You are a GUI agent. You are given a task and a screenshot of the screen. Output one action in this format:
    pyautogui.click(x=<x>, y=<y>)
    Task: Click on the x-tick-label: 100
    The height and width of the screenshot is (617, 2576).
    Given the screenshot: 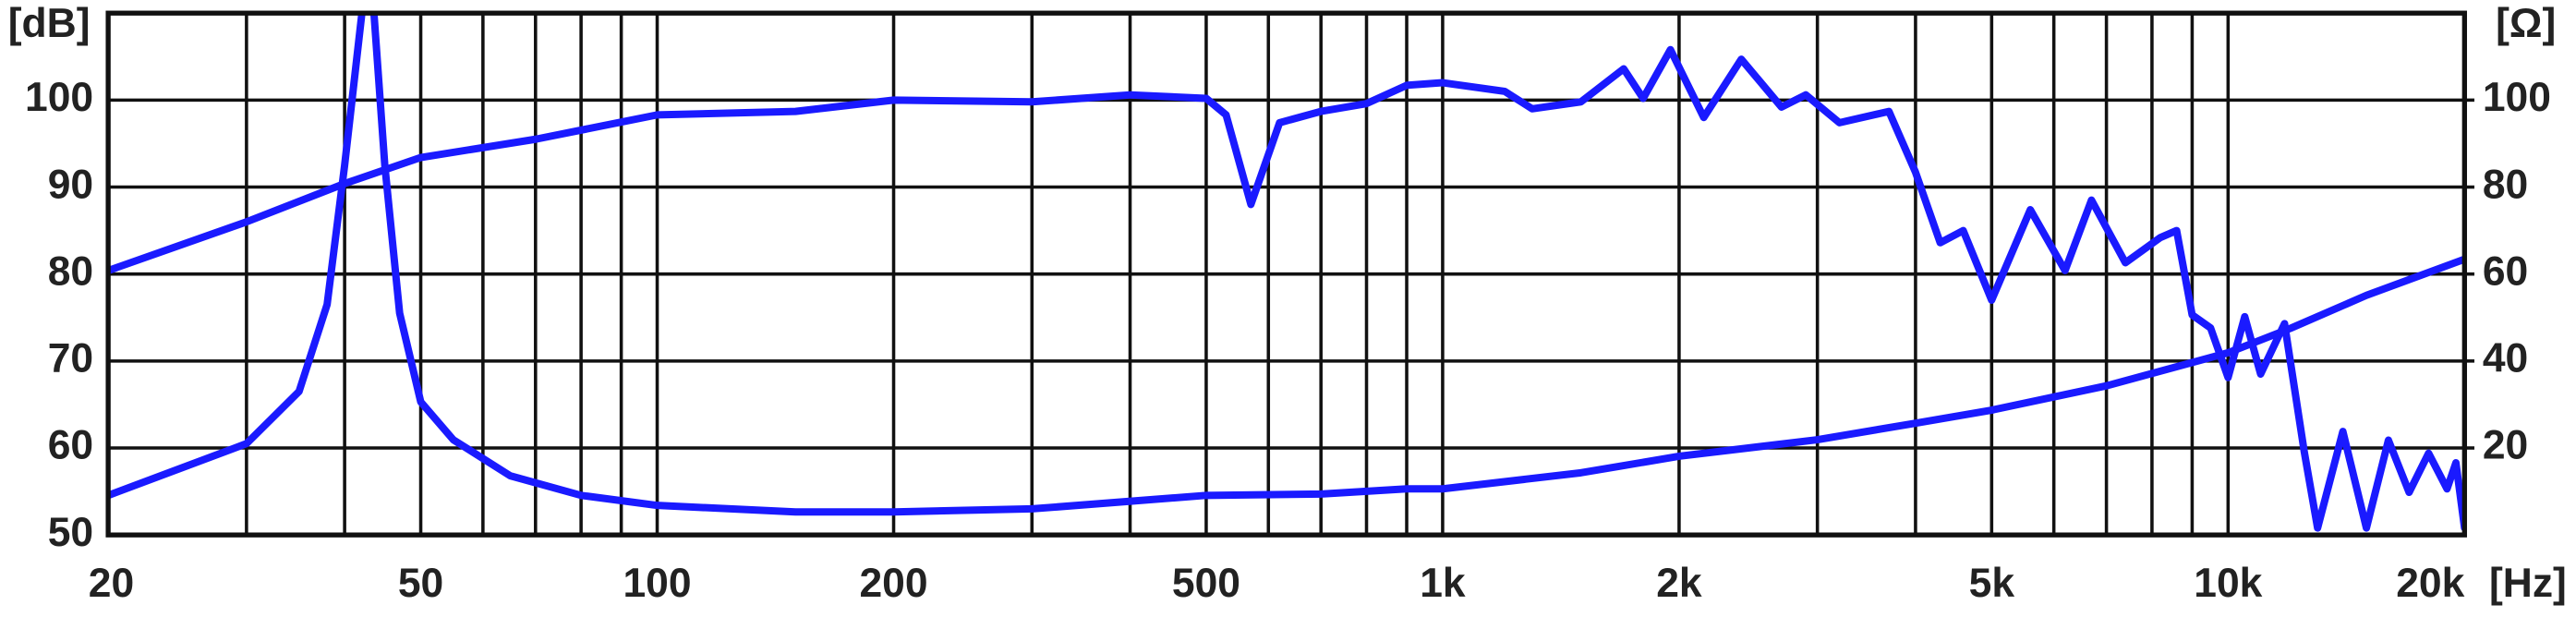 What is the action you would take?
    pyautogui.click(x=657, y=583)
    